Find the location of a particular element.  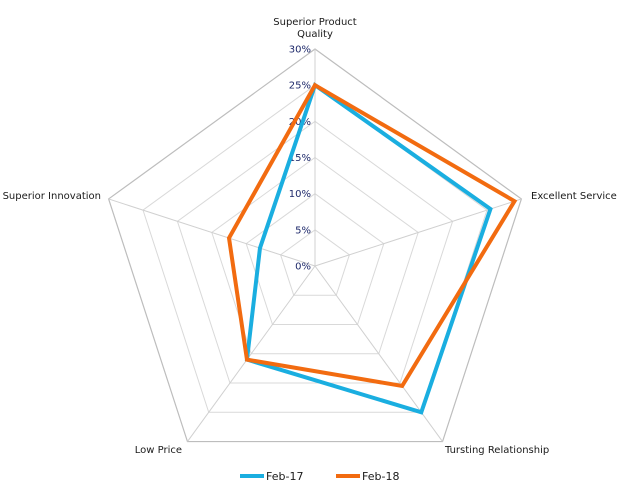

tick-label: 15% is located at coordinates (300, 158).